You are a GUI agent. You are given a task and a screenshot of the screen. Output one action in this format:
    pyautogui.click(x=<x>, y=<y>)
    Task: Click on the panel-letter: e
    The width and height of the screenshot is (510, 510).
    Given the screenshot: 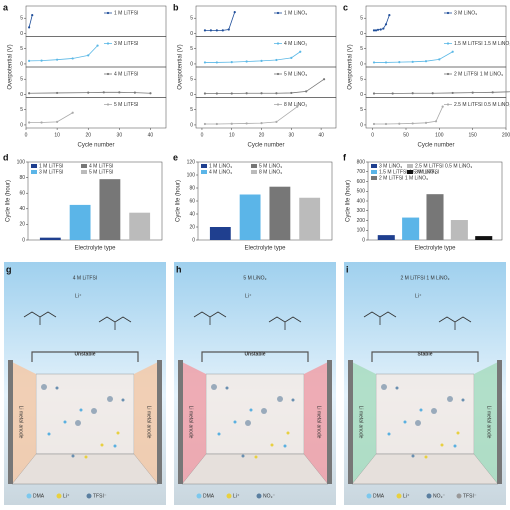 What is the action you would take?
    pyautogui.click(x=175, y=157)
    